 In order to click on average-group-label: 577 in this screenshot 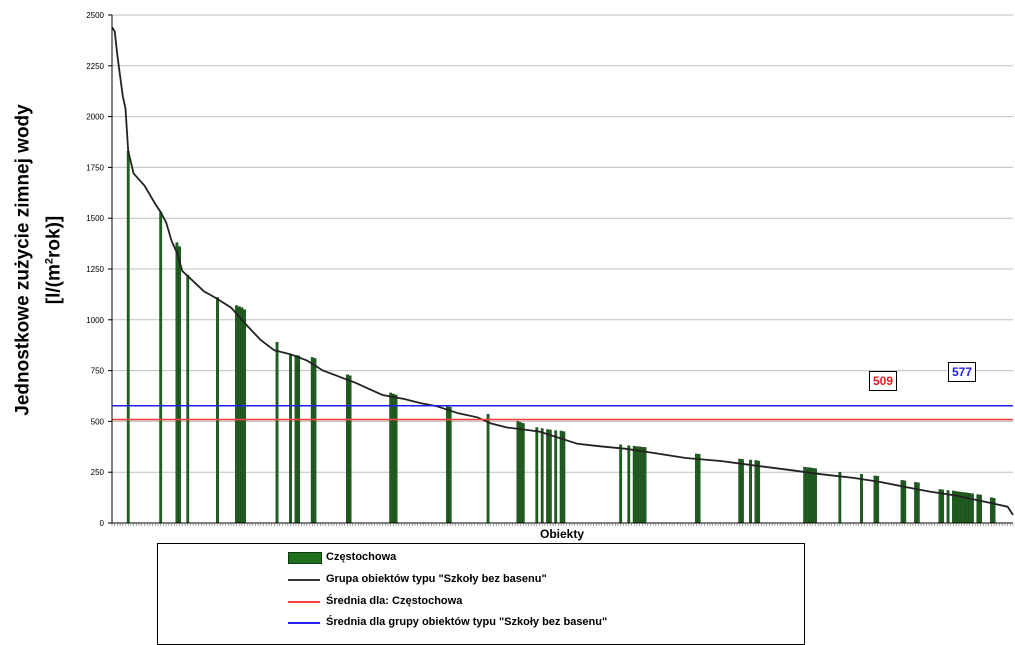, I will do `click(962, 372)`.